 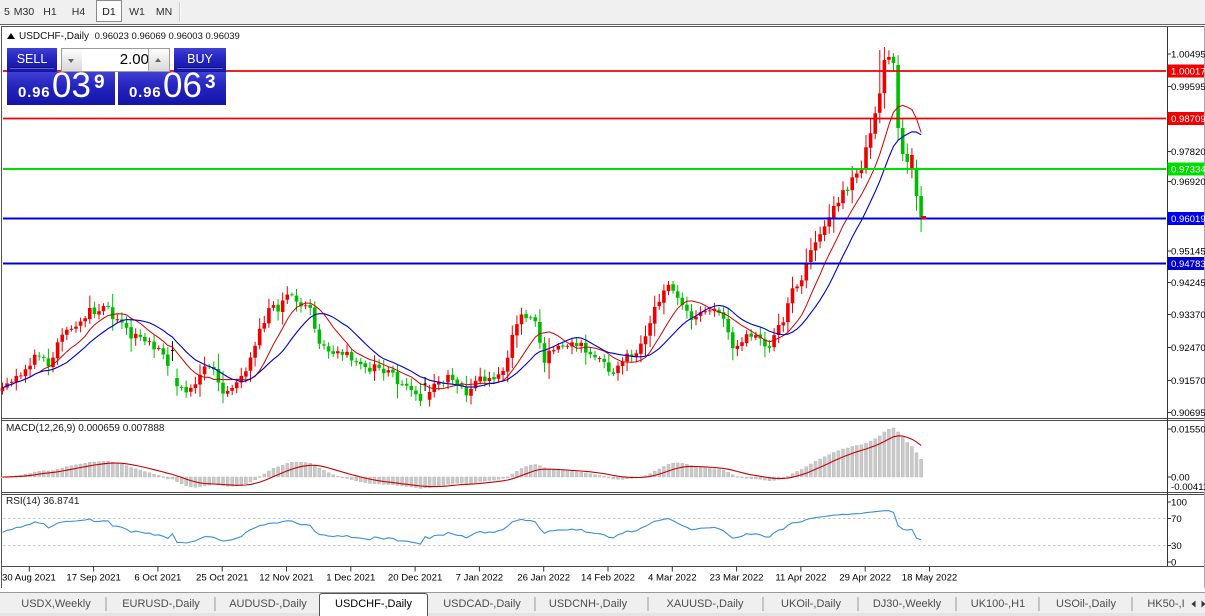 What do you see at coordinates (588, 604) in the screenshot?
I see `svg-text: USDCNH-,Daily` at bounding box center [588, 604].